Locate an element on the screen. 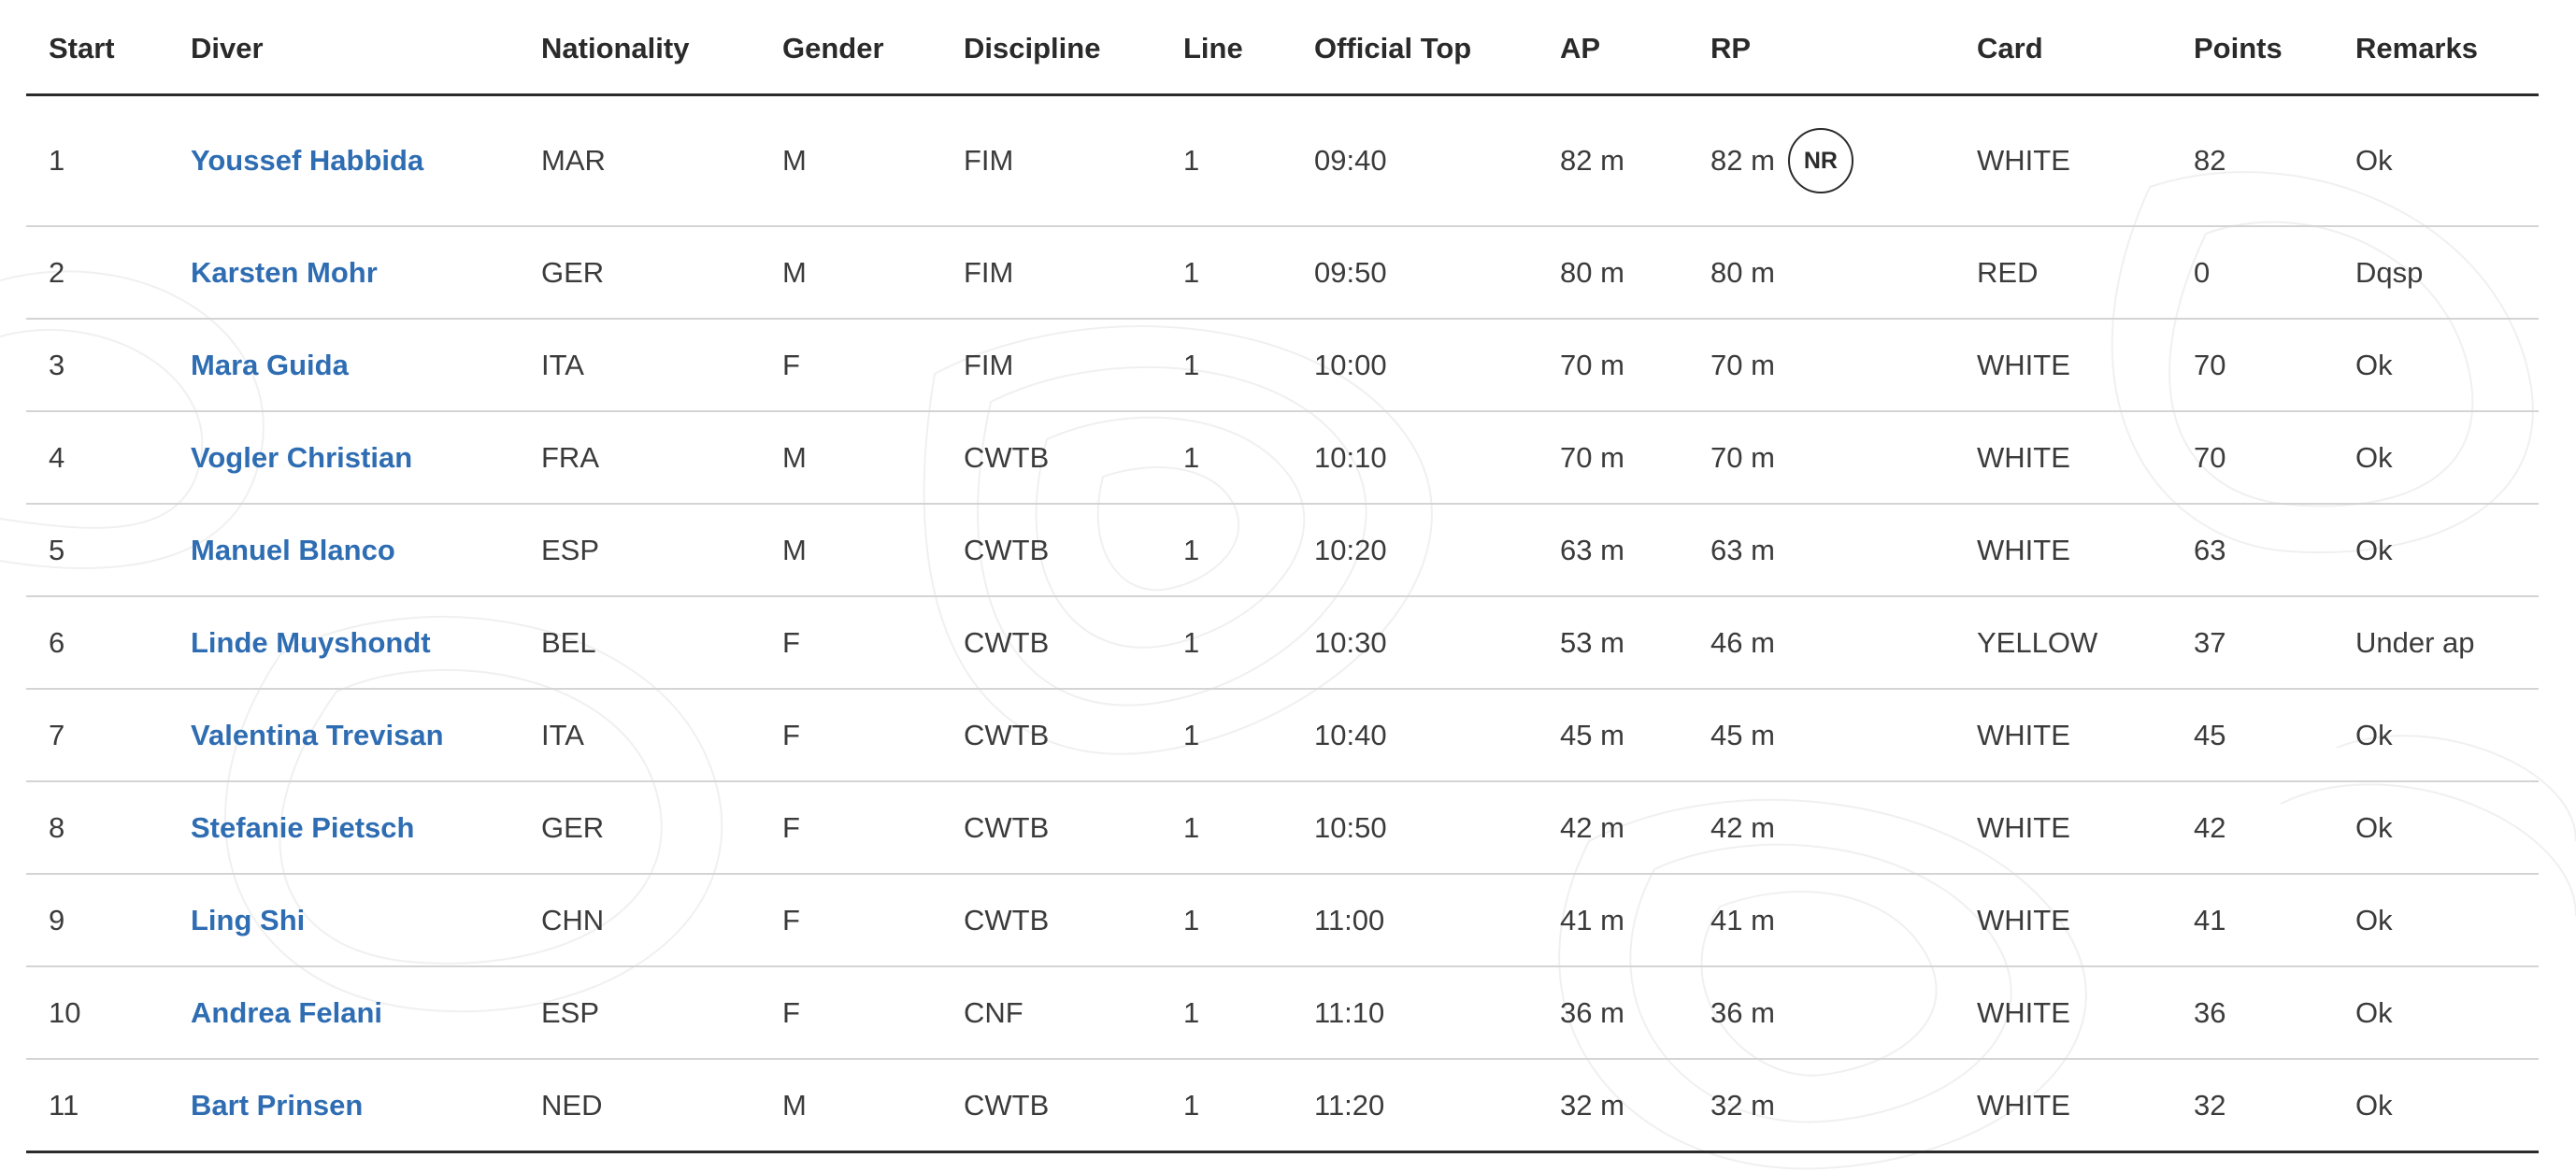 This screenshot has height=1172, width=2576. rp-value: 36 m is located at coordinates (1742, 1012).